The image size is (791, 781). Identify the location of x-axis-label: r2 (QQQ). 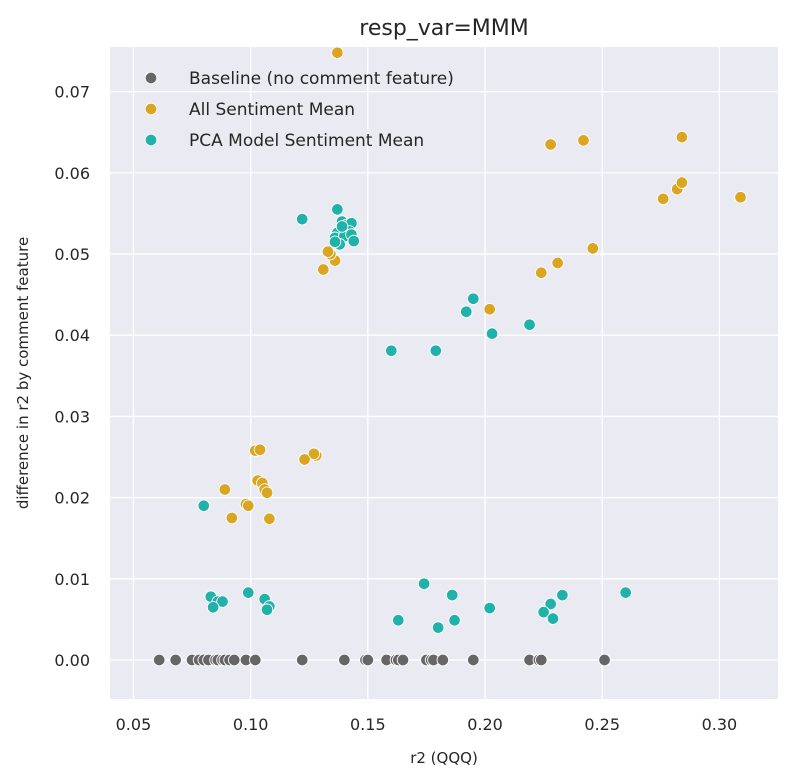
(444, 758).